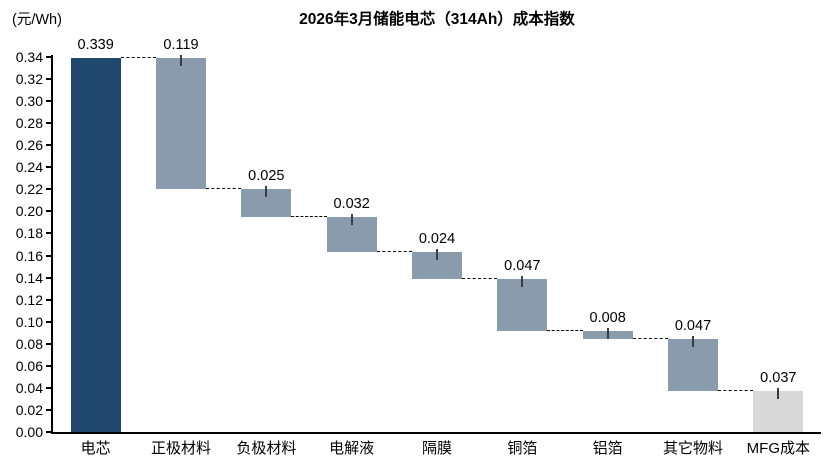 This screenshot has width=832, height=468. Describe the element at coordinates (29, 101) in the screenshot. I see `y-tick-label: 0.30` at that location.